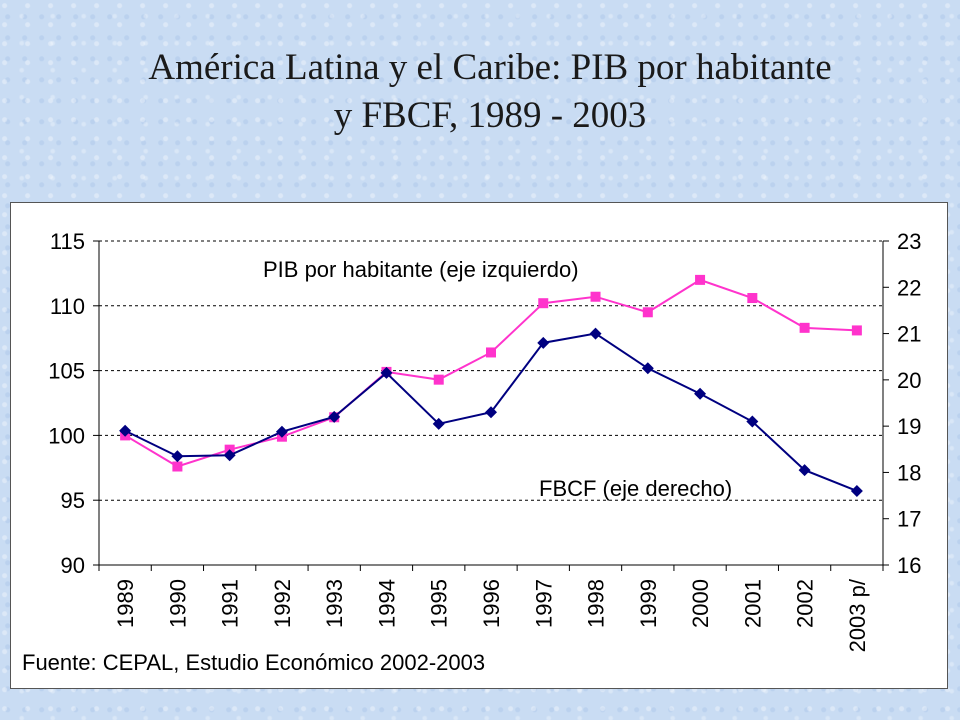 The height and width of the screenshot is (720, 960). Describe the element at coordinates (73, 565) in the screenshot. I see `left-tick-label: 90` at that location.